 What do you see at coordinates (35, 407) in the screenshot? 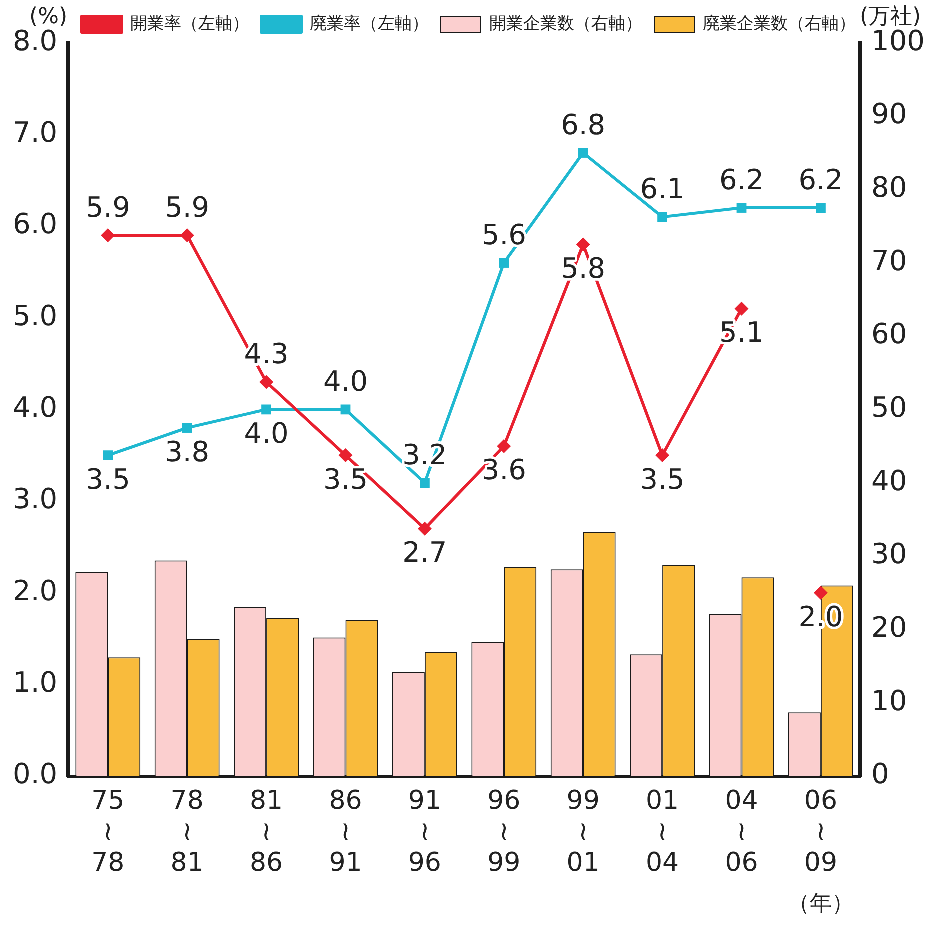
I see `y-tick-label: 4.0` at bounding box center [35, 407].